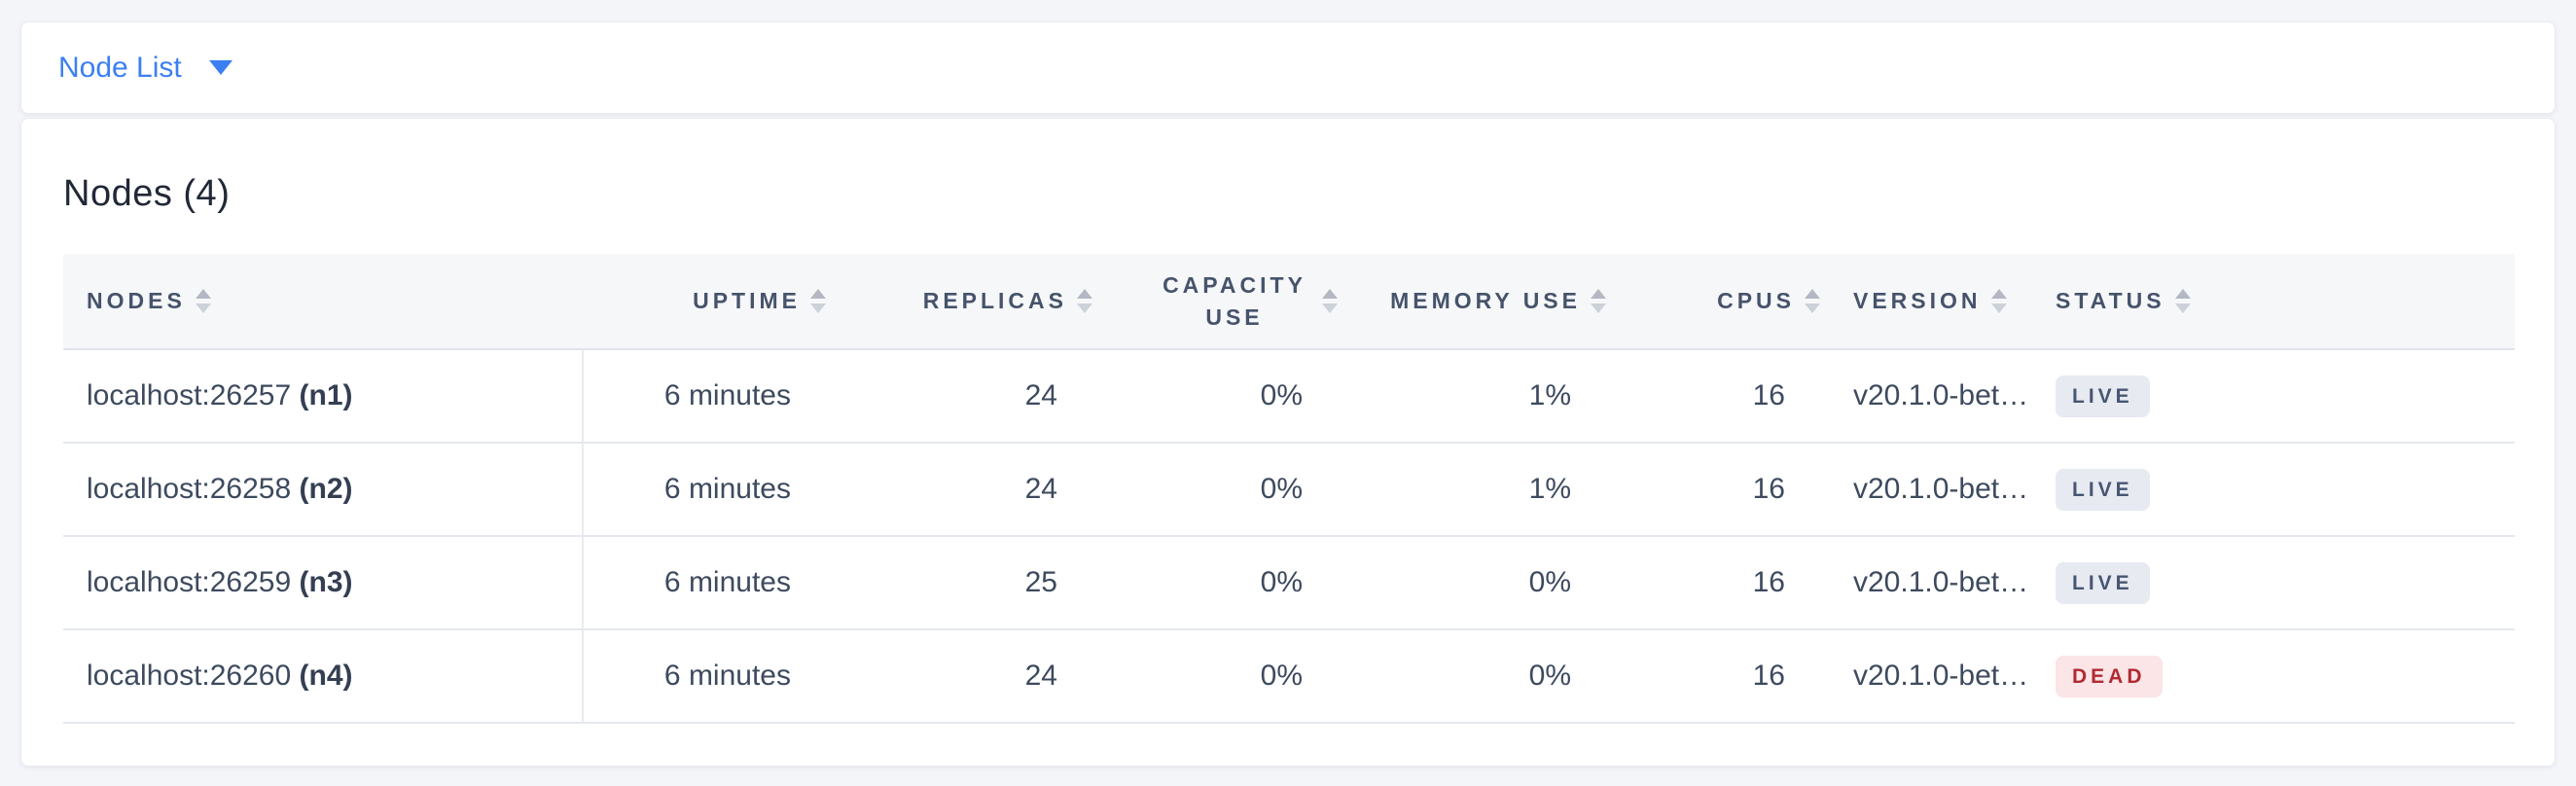 The image size is (2576, 786). What do you see at coordinates (136, 300) in the screenshot?
I see `column-label-nodes: NODES` at bounding box center [136, 300].